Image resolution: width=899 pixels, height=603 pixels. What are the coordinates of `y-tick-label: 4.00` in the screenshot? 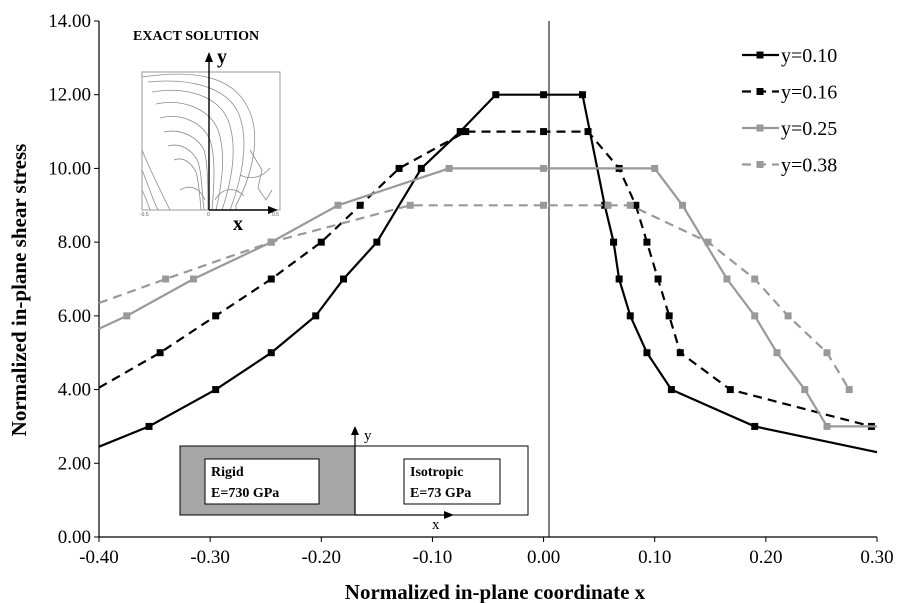 It's located at (74, 390).